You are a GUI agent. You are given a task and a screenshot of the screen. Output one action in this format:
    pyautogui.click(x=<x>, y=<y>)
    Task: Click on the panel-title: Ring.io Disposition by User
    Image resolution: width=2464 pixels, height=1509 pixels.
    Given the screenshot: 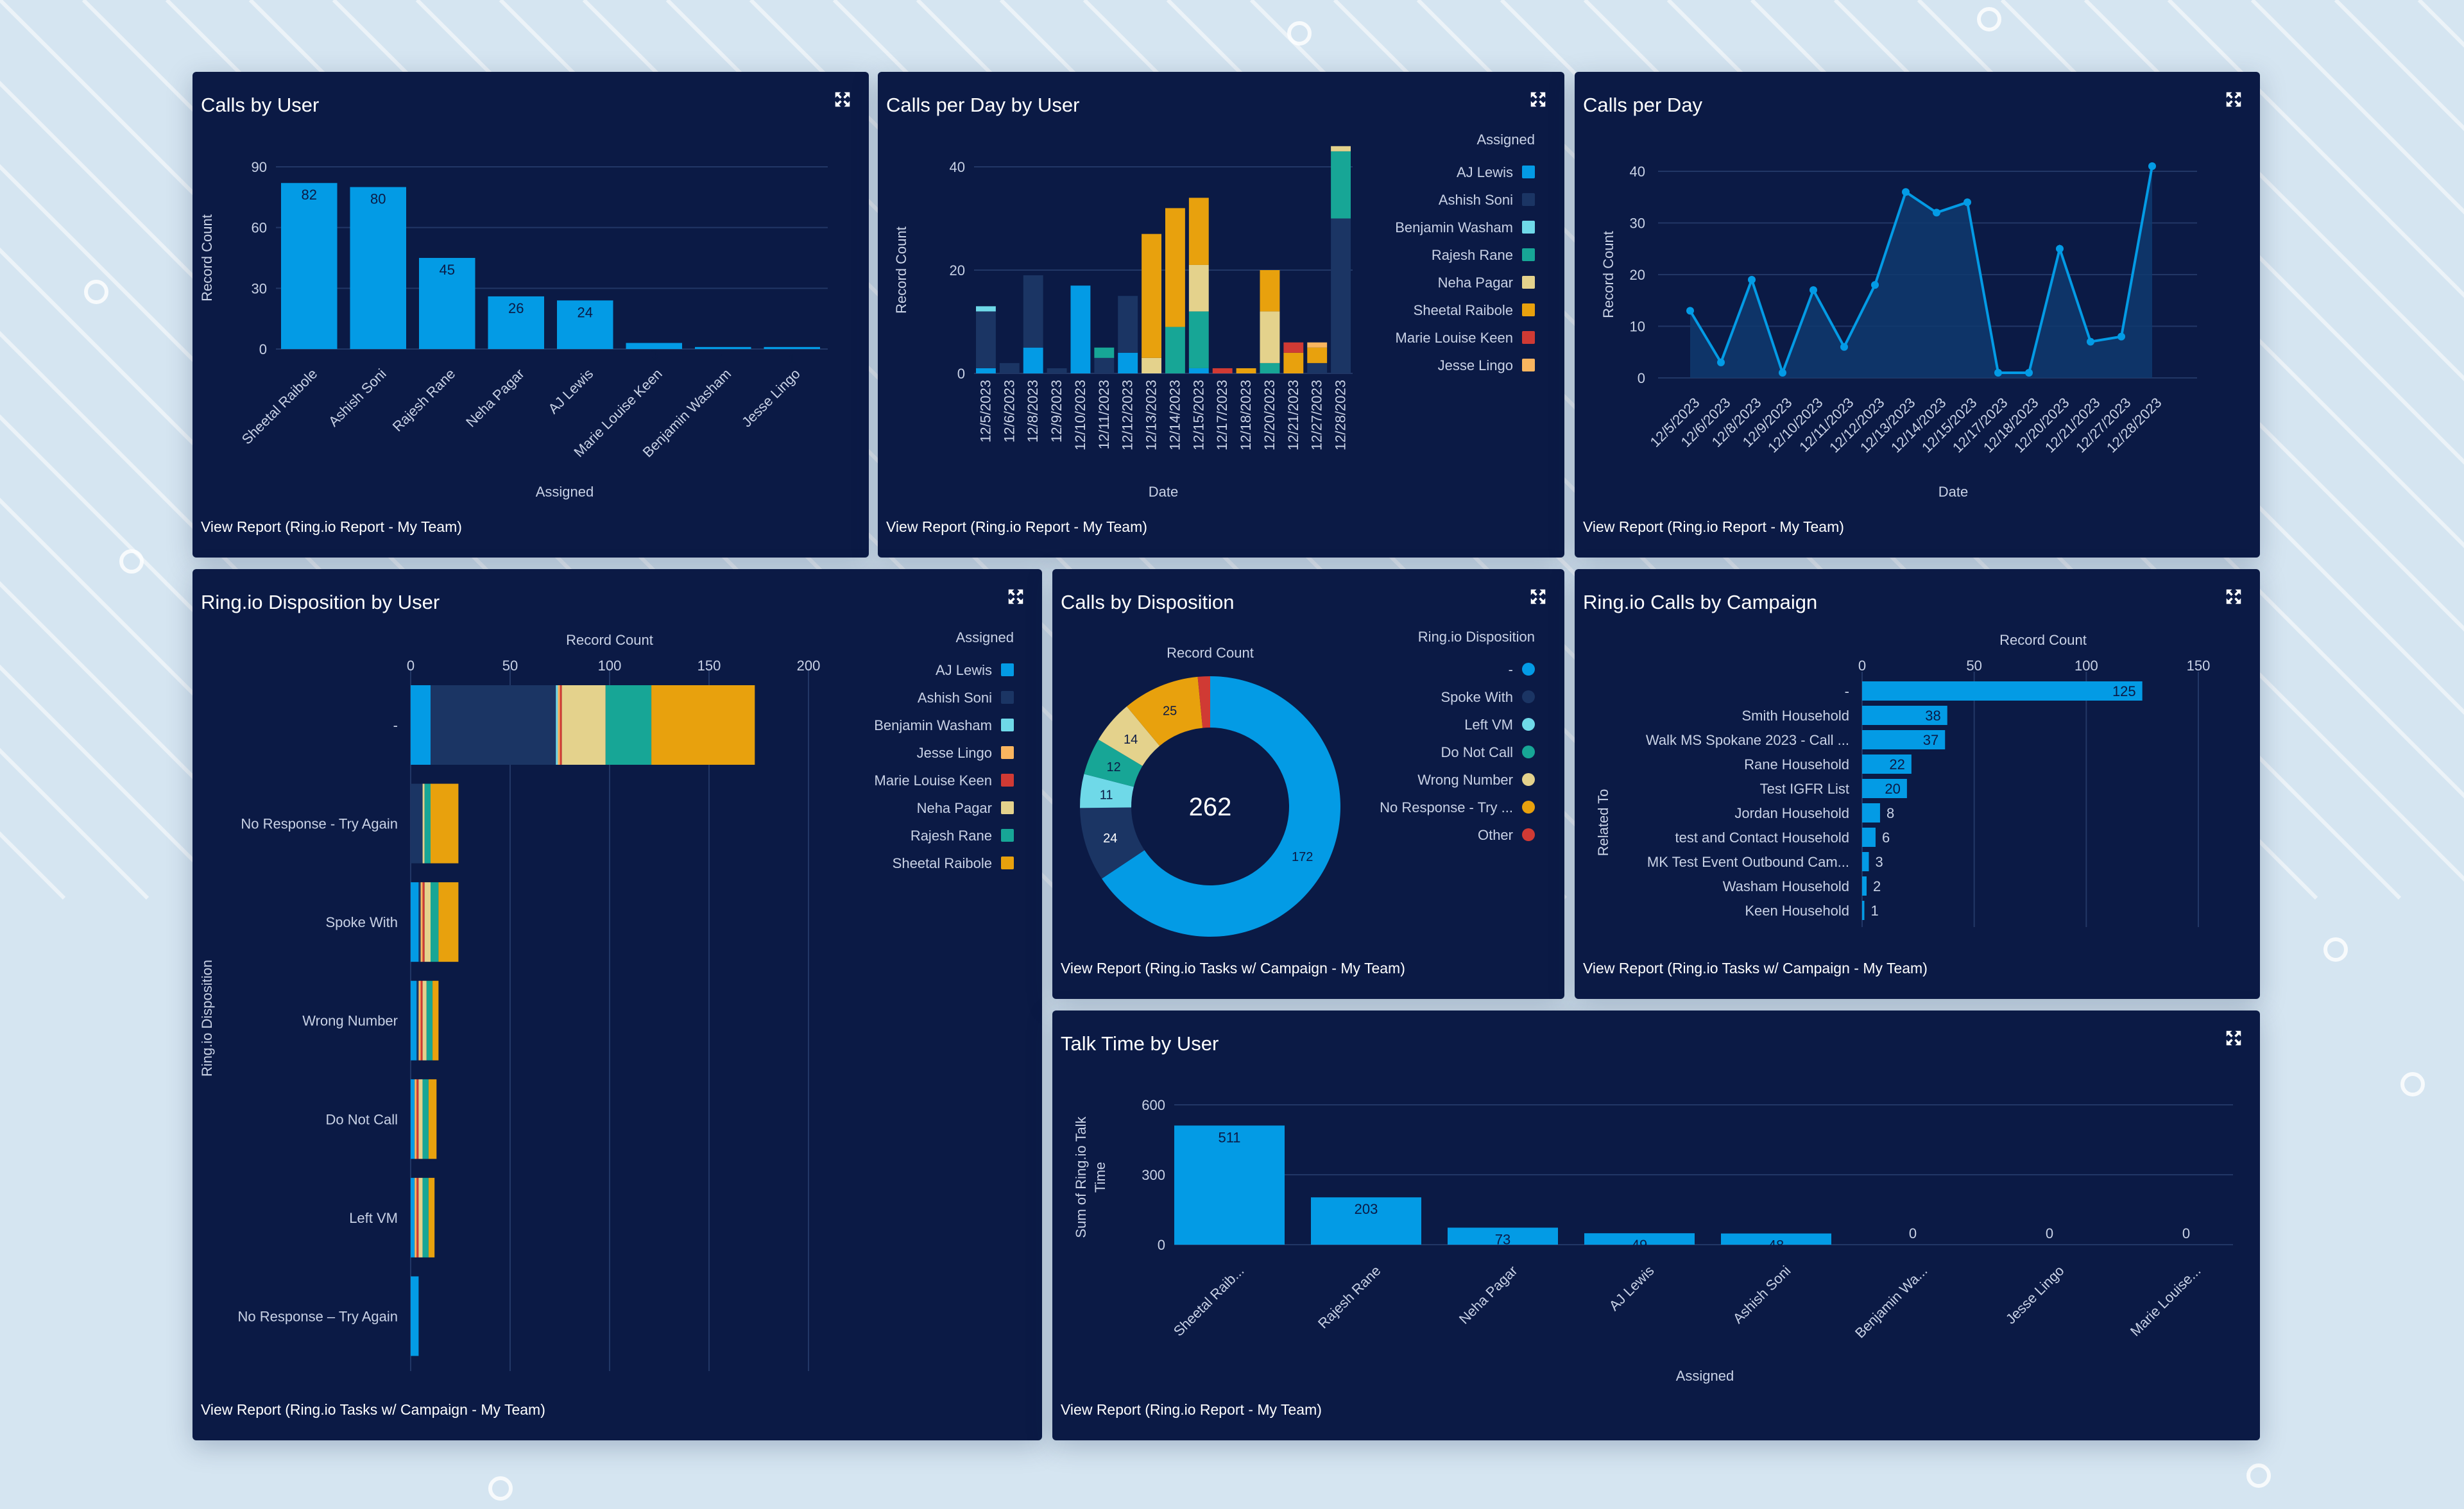 What is the action you would take?
    pyautogui.click(x=321, y=602)
    